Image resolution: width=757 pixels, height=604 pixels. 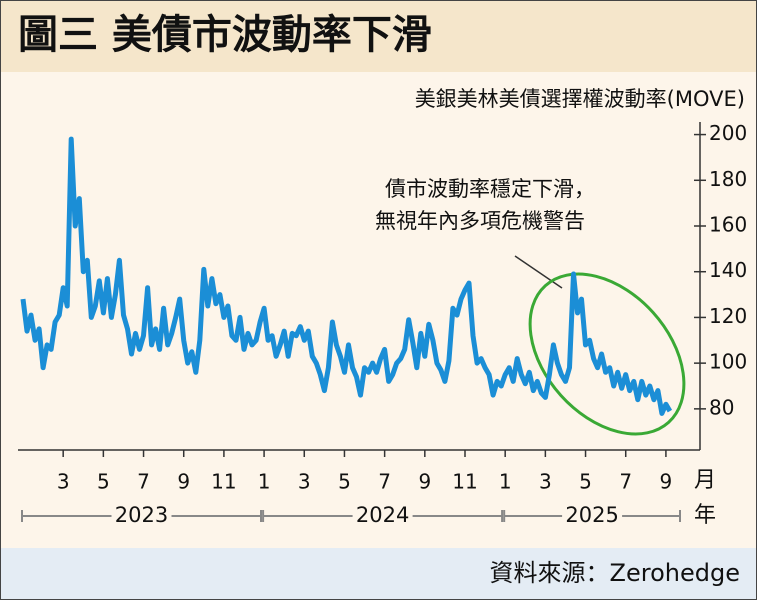 What do you see at coordinates (225, 34) in the screenshot?
I see `chart-title: 圖三 美債市波動率下滑` at bounding box center [225, 34].